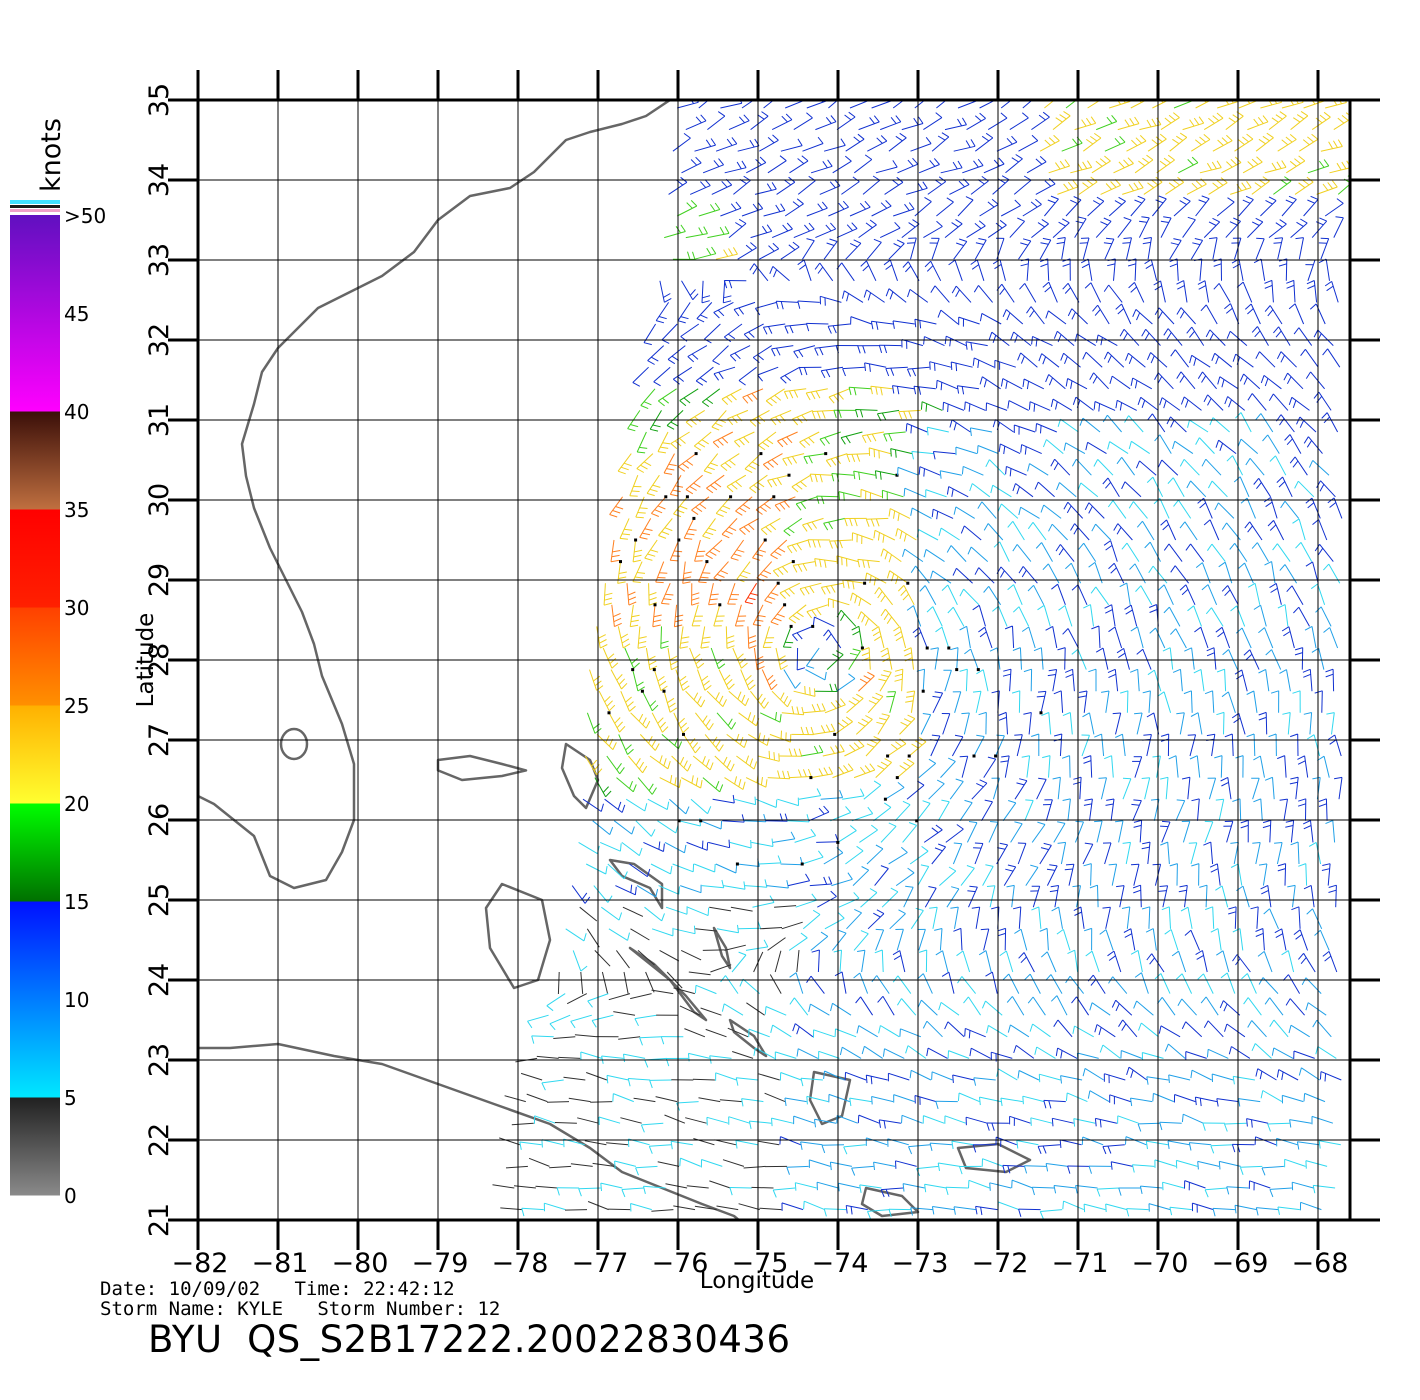 Image resolution: width=1420 pixels, height=1400 pixels. What do you see at coordinates (76, 608) in the screenshot?
I see `colorbar-tick-label: 30` at bounding box center [76, 608].